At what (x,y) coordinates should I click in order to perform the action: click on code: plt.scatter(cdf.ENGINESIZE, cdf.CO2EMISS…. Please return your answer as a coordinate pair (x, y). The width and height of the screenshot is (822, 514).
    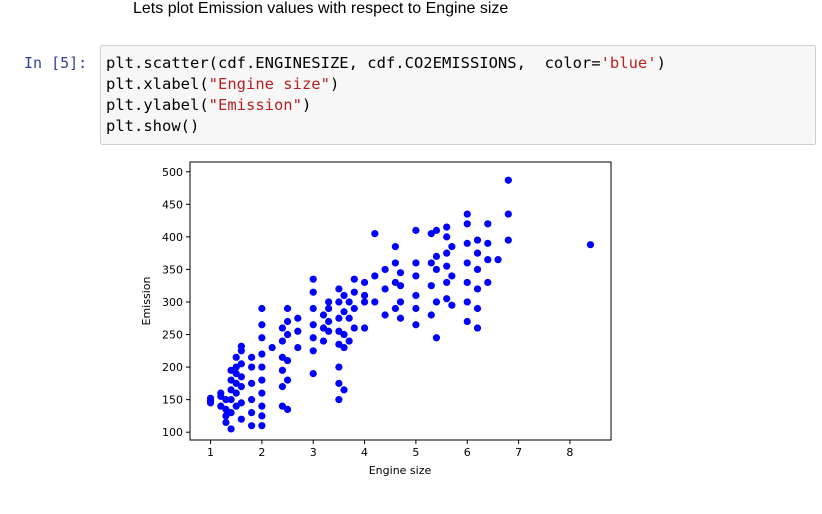
    Looking at the image, I should click on (353, 63).